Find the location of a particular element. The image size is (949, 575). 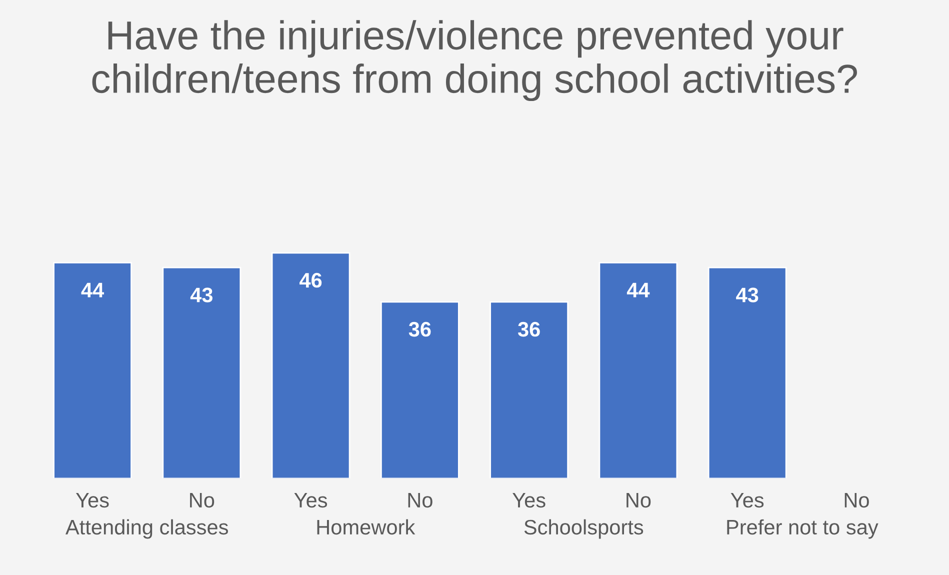

chart-title: Have the injuries/violence prevented your children/teens from doing school activities? is located at coordinates (474, 61).